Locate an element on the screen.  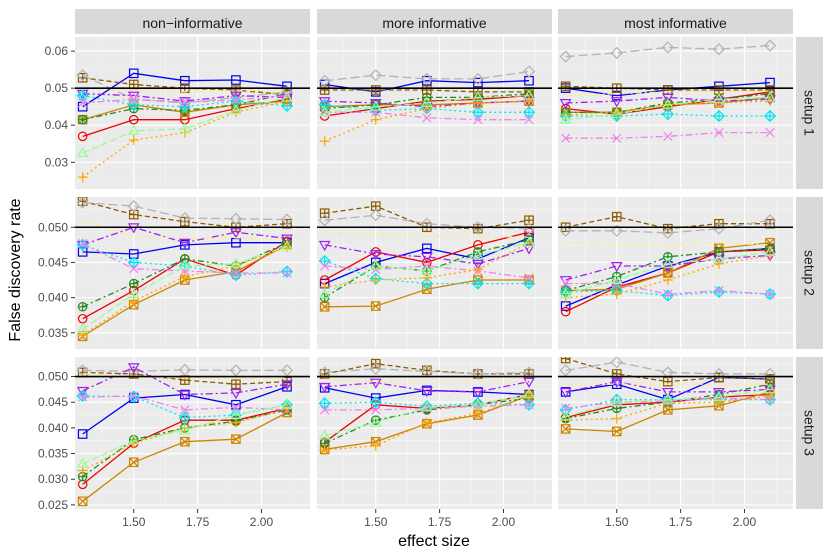
y-tick-label: 0.040 is located at coordinates (53, 298).